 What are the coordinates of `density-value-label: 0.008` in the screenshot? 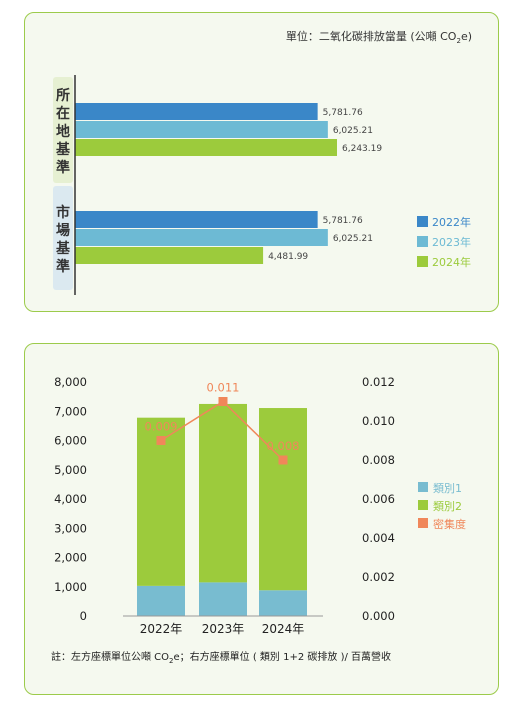 It's located at (283, 446).